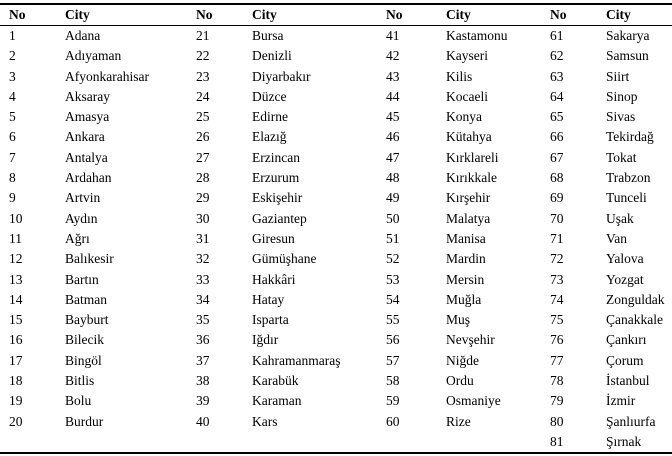 The width and height of the screenshot is (672, 456). What do you see at coordinates (471, 178) in the screenshot?
I see `city-cell: Kırıkkale` at bounding box center [471, 178].